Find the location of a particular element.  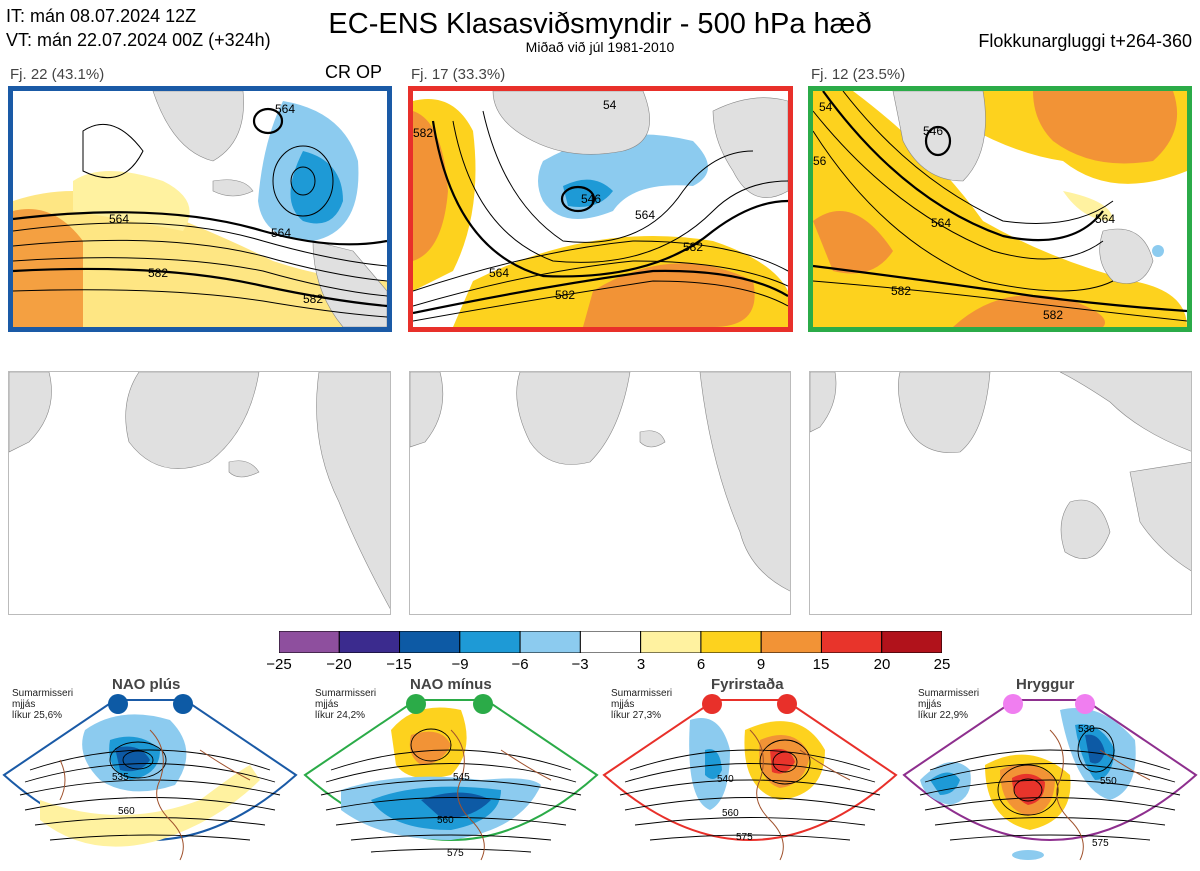

regime-3-contour-label: 560 is located at coordinates (730, 813).